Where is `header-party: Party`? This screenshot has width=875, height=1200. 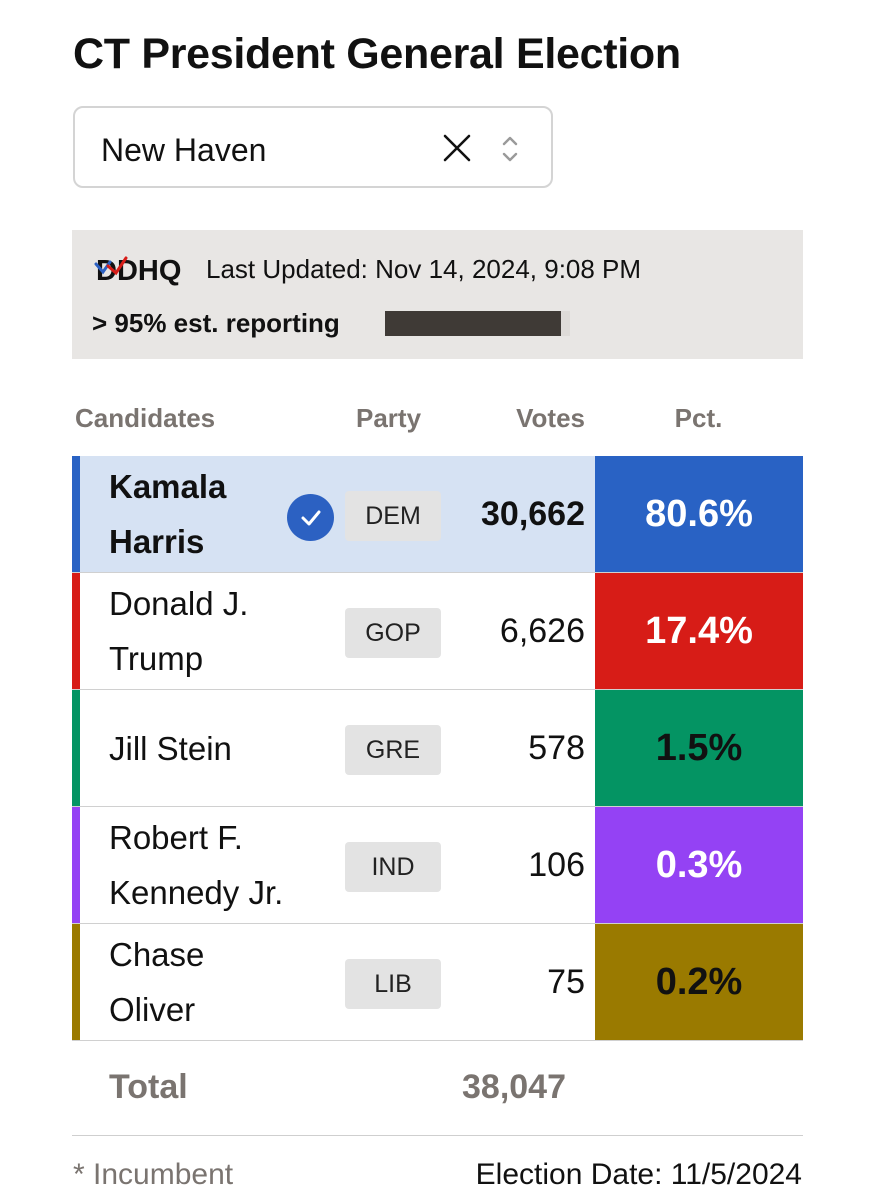
header-party: Party is located at coordinates (389, 418).